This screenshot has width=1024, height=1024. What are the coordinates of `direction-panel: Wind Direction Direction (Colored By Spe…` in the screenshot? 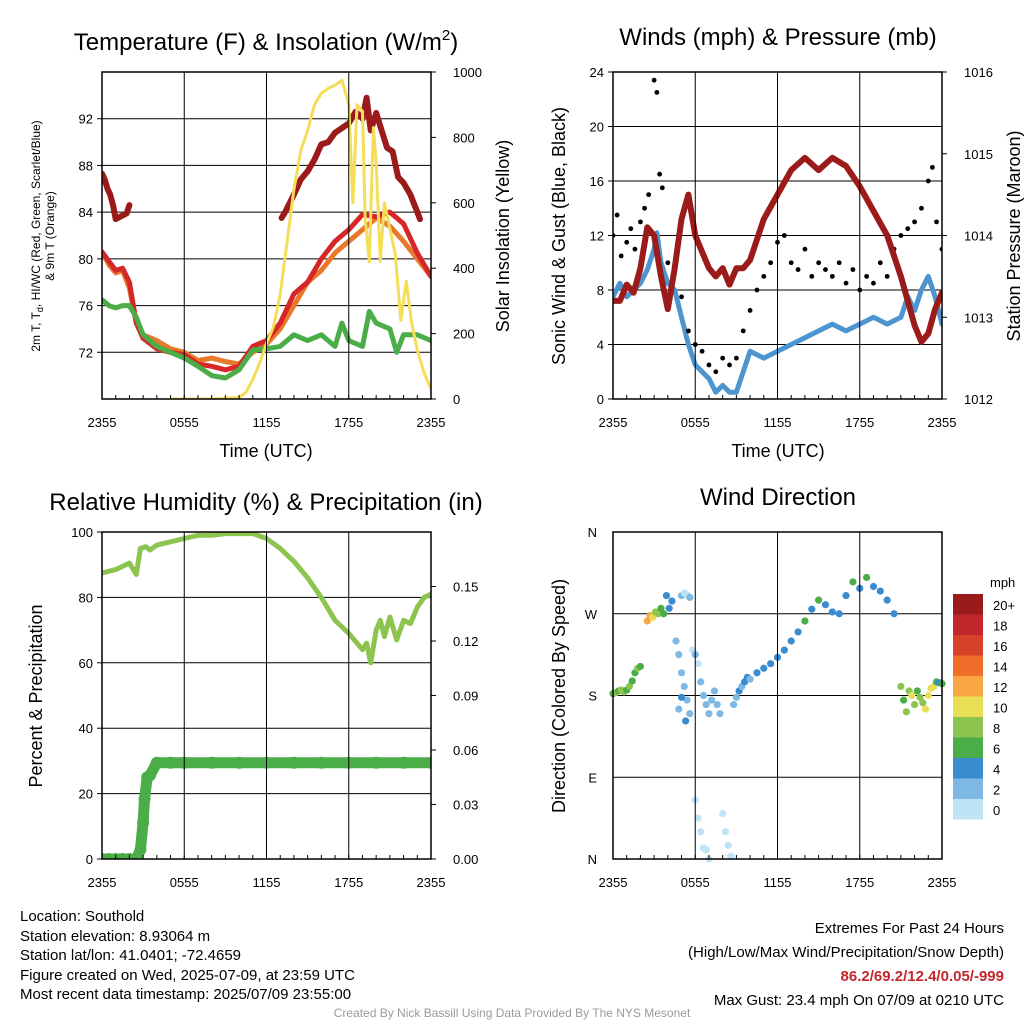 It's located at (782, 648).